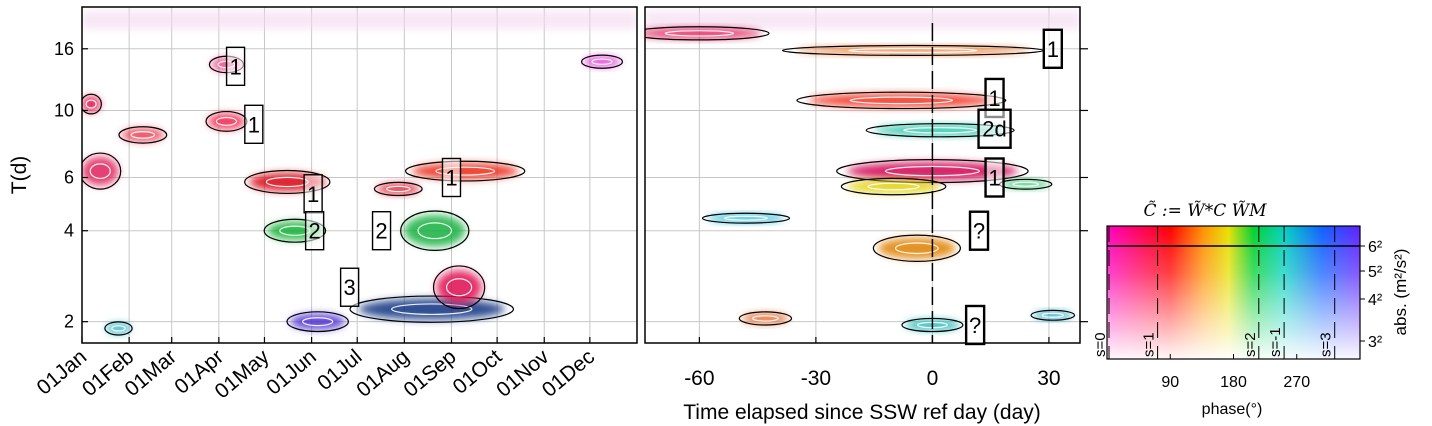  I want to click on y-tick-label: 10, so click(64, 110).